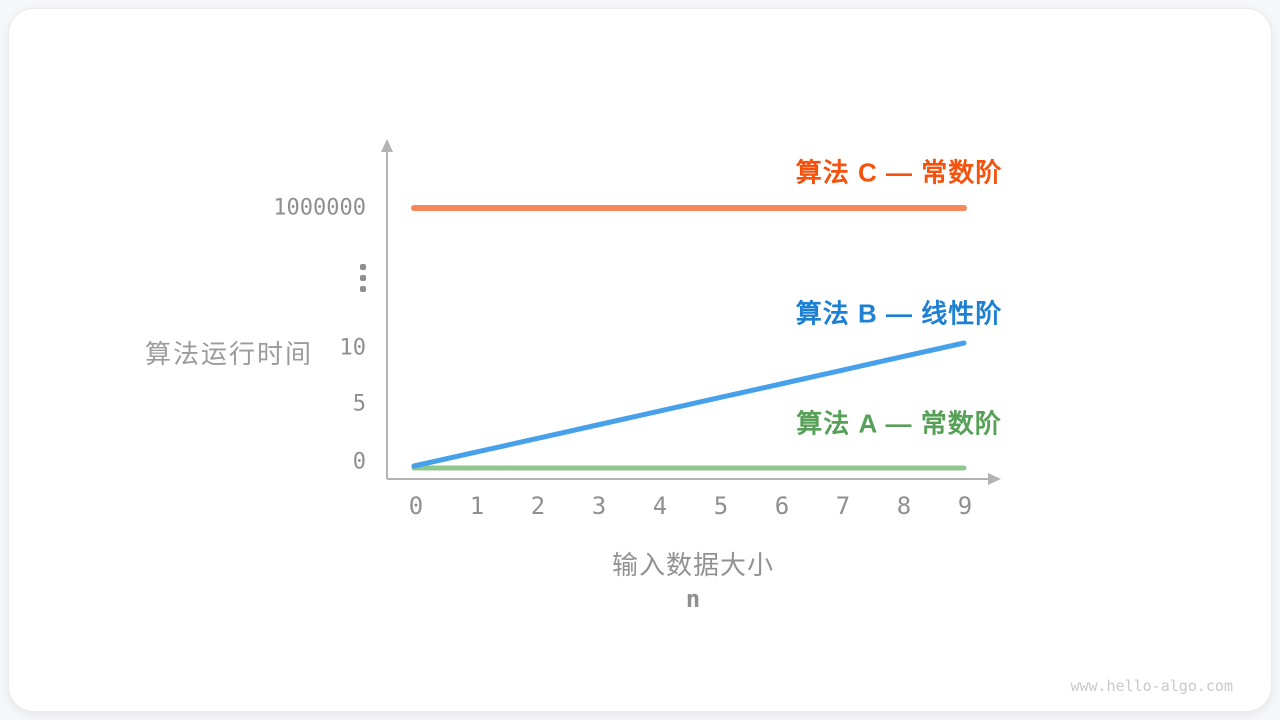  I want to click on x-axis-title: 输入数据大小, so click(692, 565).